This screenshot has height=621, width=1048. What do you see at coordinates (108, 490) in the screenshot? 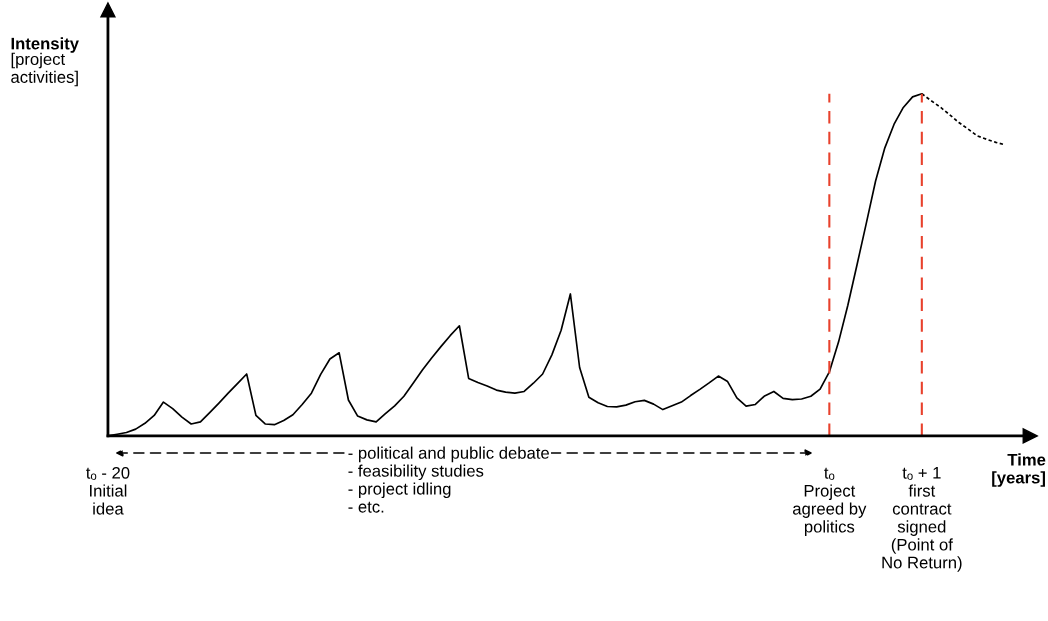
I see `x-tick-label: tₒ - 20 Initial idea` at bounding box center [108, 490].